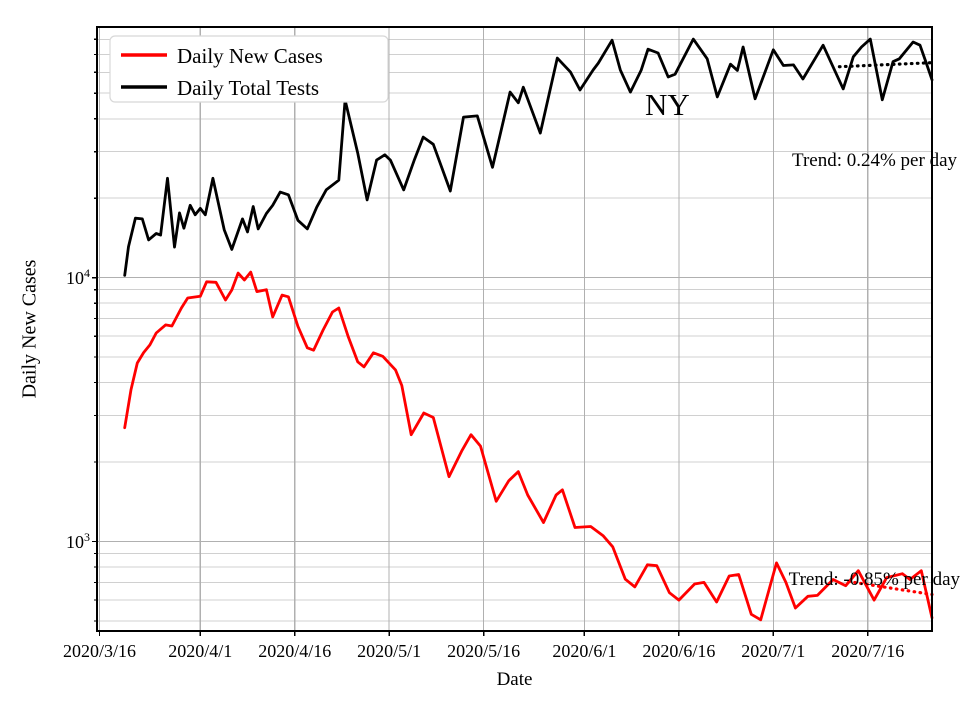 This screenshot has width=960, height=720. Describe the element at coordinates (868, 651) in the screenshot. I see `x-tick-label: 2020/7/16` at that location.